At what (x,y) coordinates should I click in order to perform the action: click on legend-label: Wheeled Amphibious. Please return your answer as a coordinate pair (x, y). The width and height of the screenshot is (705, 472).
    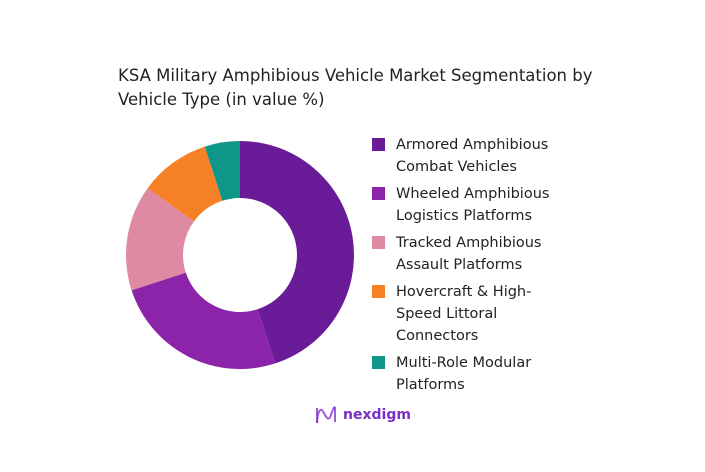
    Looking at the image, I should click on (473, 194).